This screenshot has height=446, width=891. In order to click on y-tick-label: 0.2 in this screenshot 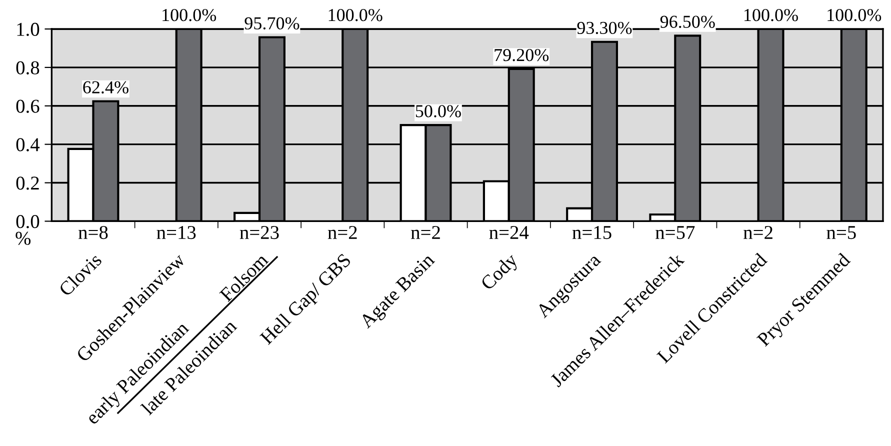, I will do `click(27, 183)`.